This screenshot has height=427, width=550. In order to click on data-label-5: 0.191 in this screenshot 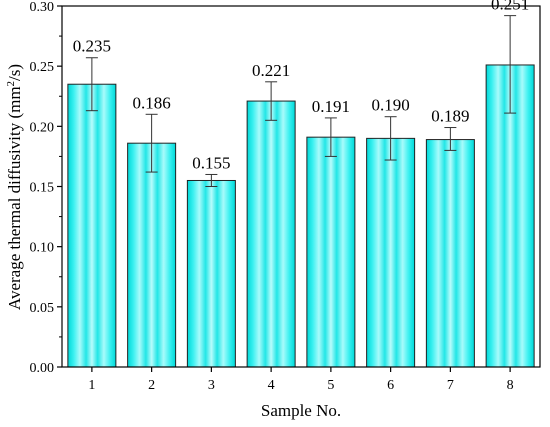, I will do `click(331, 106)`.